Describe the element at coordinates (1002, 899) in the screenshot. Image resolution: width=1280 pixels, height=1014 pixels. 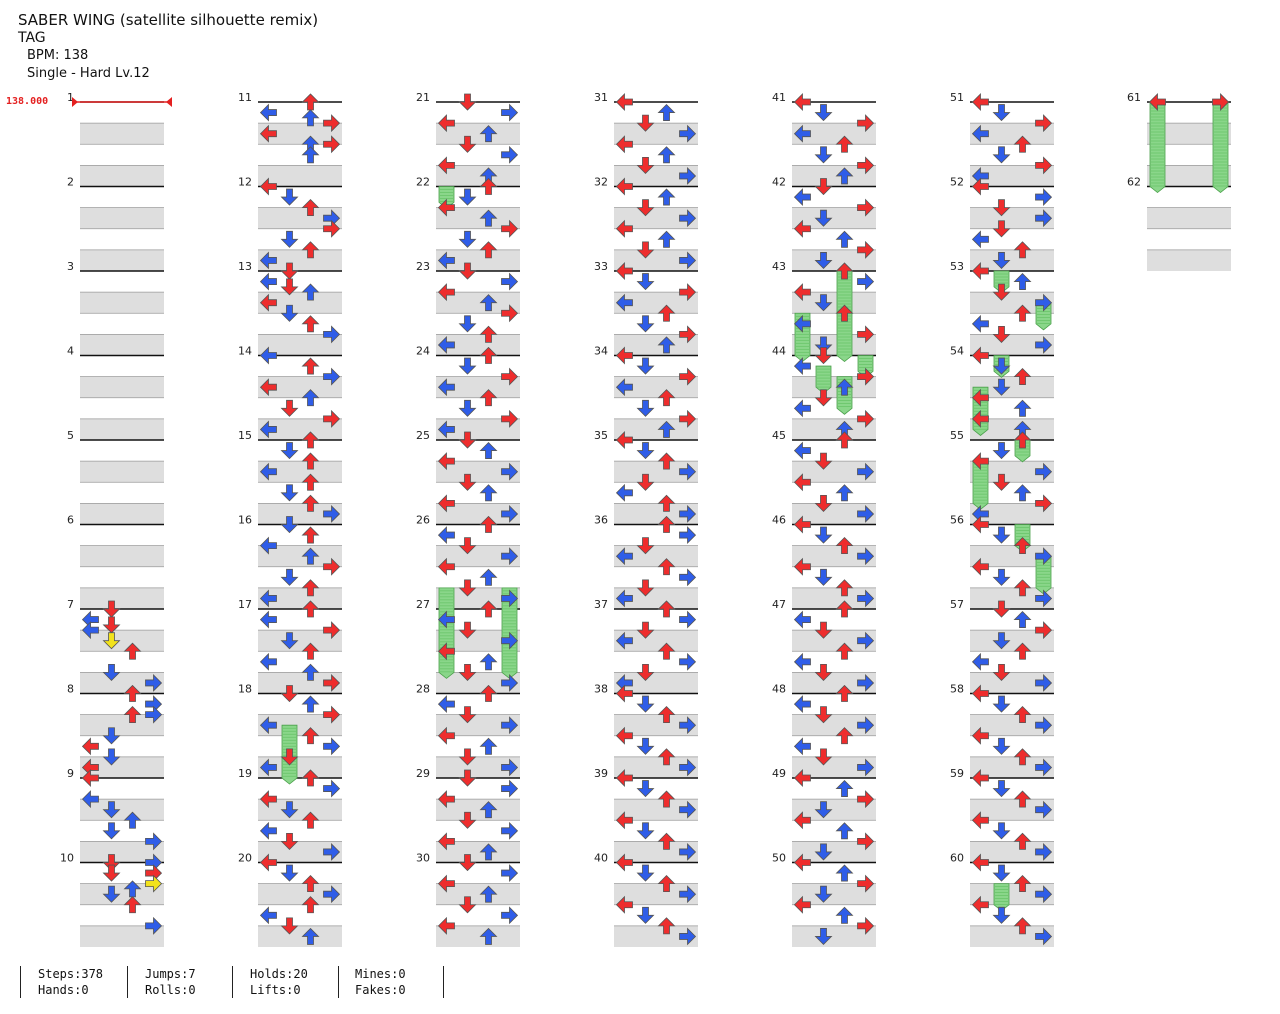
I see `measure-60: 60` at that location.